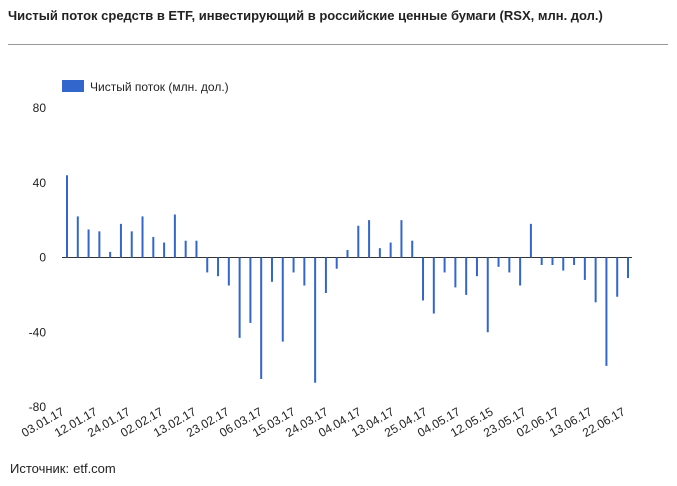 The width and height of the screenshot is (677, 486). What do you see at coordinates (94, 468) in the screenshot?
I see `source-value: etf.com` at bounding box center [94, 468].